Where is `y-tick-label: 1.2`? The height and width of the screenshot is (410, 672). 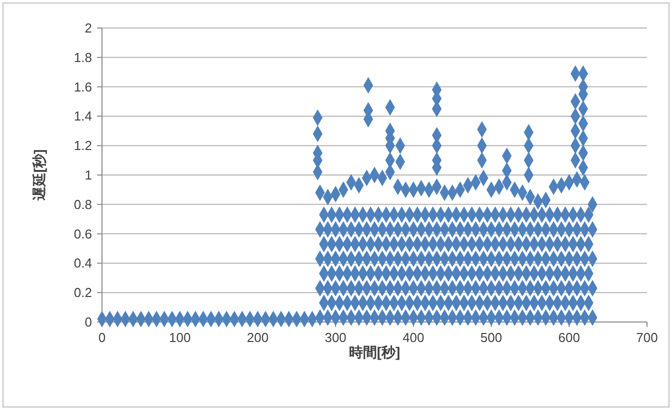 y-tick-label: 1.2 is located at coordinates (83, 146).